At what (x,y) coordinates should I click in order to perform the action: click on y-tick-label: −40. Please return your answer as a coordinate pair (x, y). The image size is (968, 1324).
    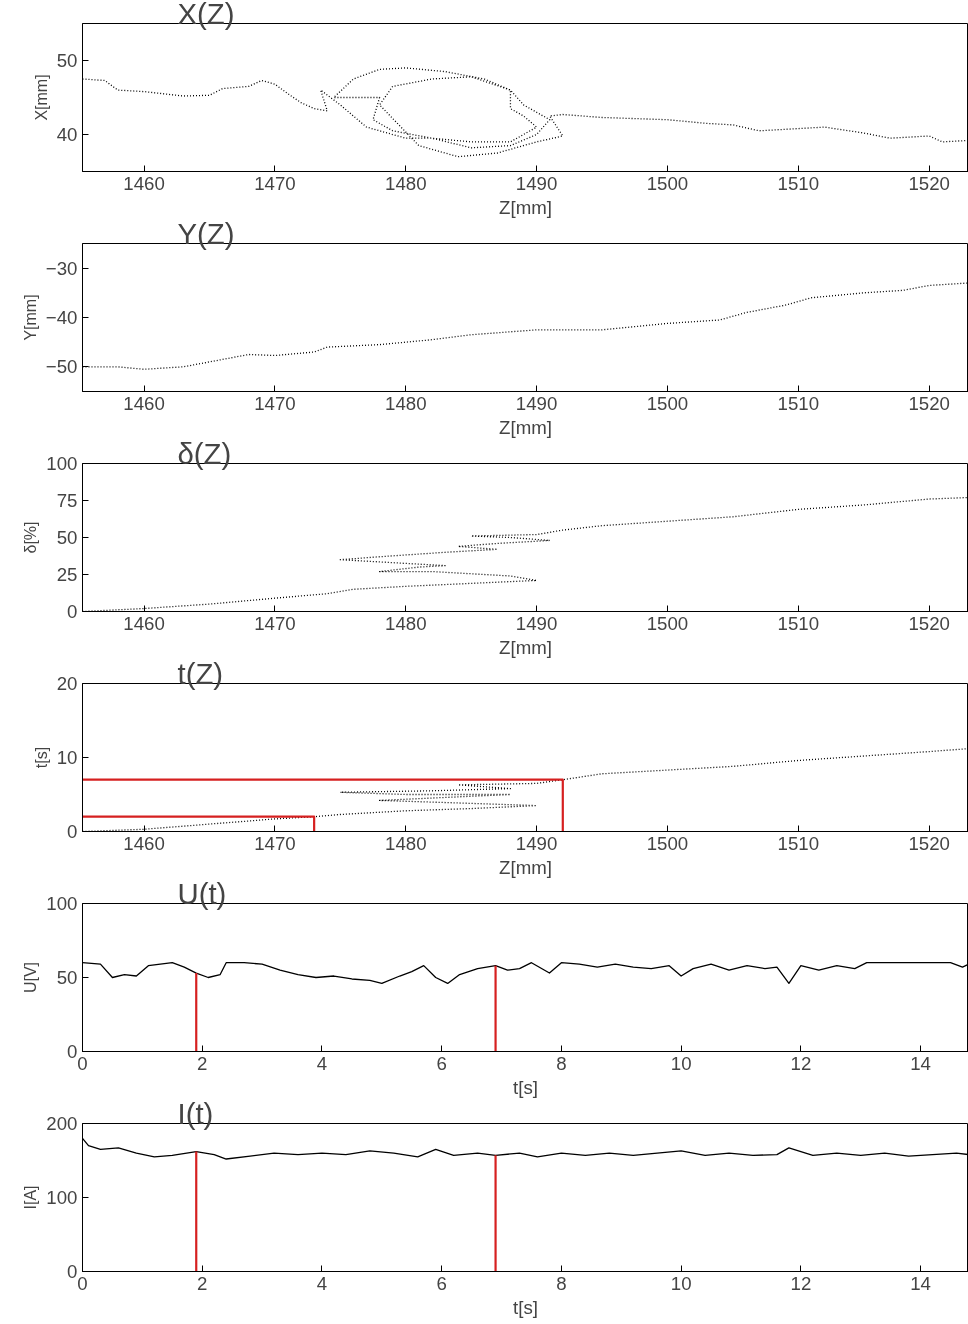
    Looking at the image, I should click on (61, 317).